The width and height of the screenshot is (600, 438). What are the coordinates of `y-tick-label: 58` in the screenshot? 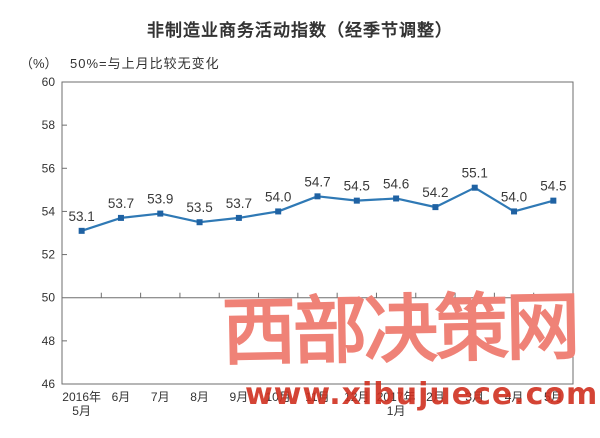 It's located at (49, 125).